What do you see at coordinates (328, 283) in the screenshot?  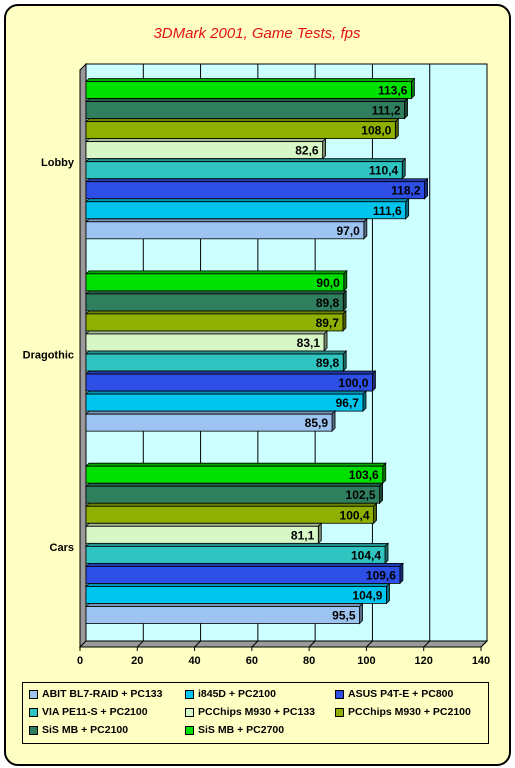 I see `data-label: 90,0` at bounding box center [328, 283].